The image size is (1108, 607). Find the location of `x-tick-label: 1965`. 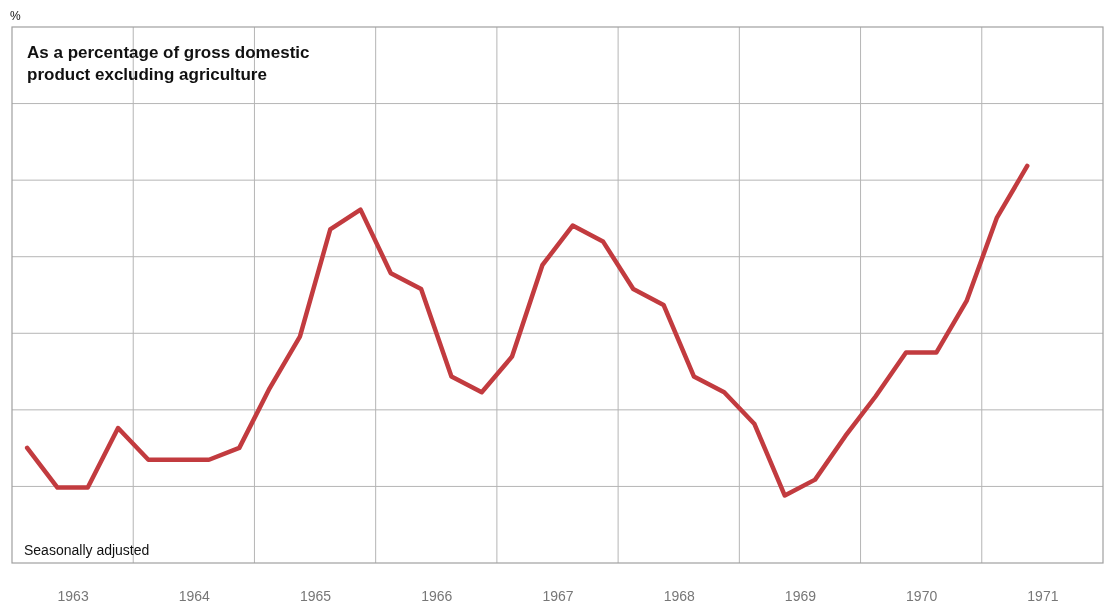

x-tick-label: 1965 is located at coordinates (315, 595).